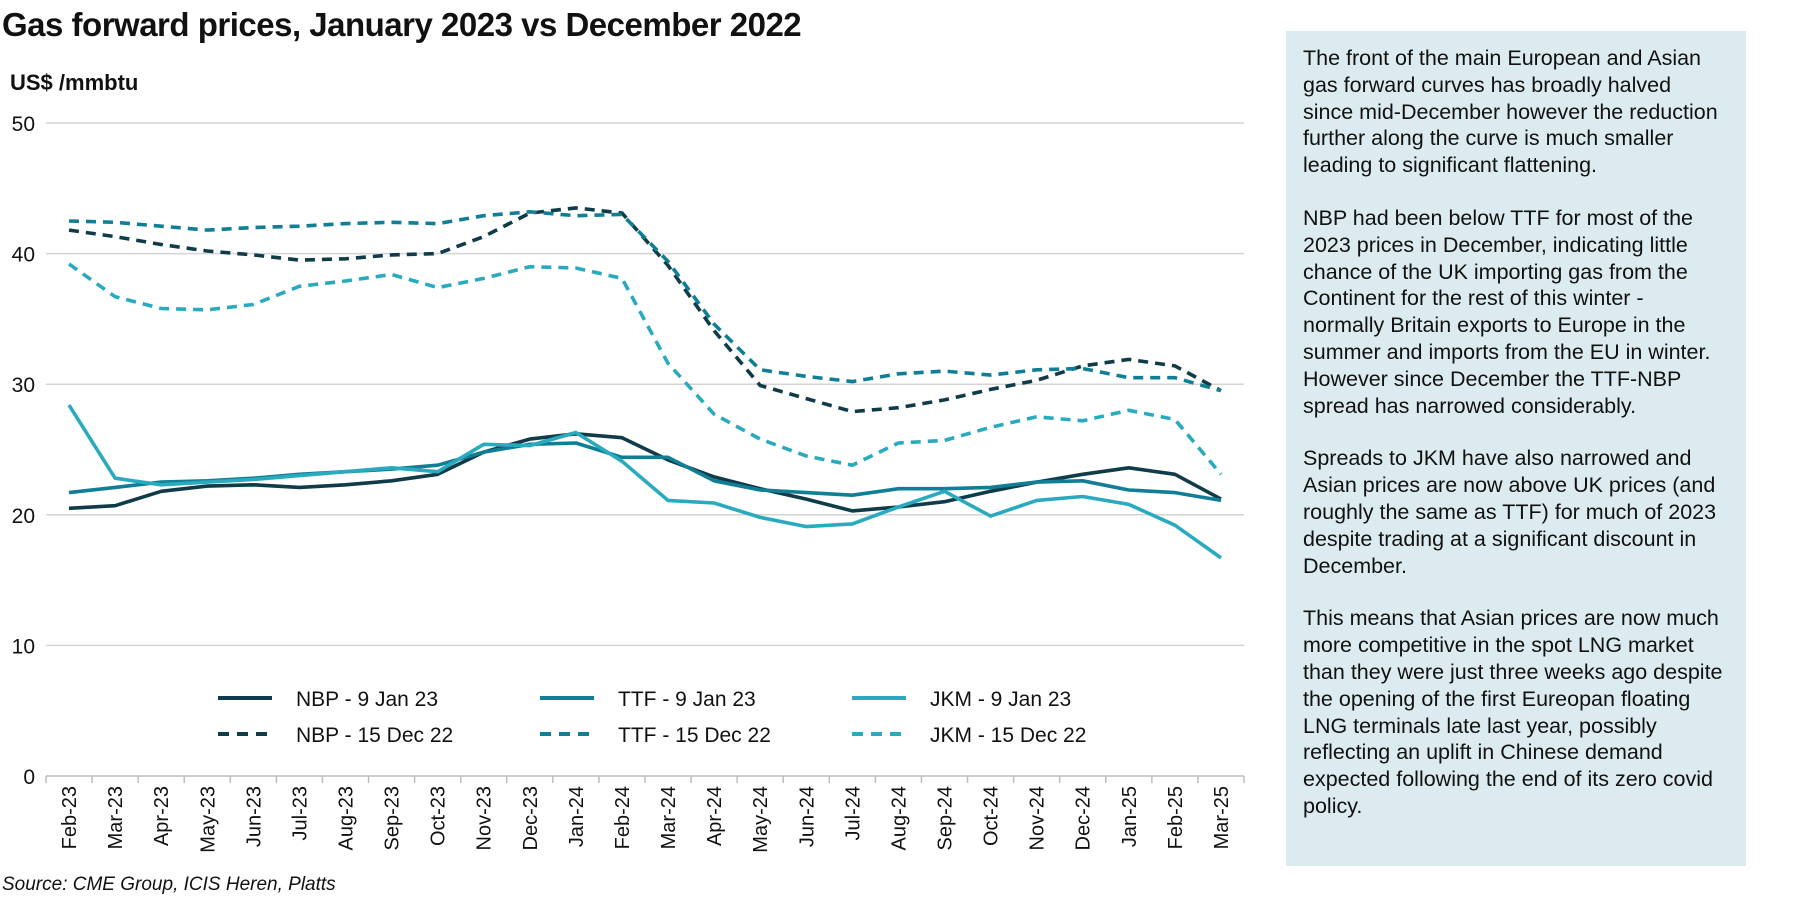 Image resolution: width=1800 pixels, height=900 pixels. What do you see at coordinates (669, 817) in the screenshot?
I see `x-tick-label: Mar-24` at bounding box center [669, 817].